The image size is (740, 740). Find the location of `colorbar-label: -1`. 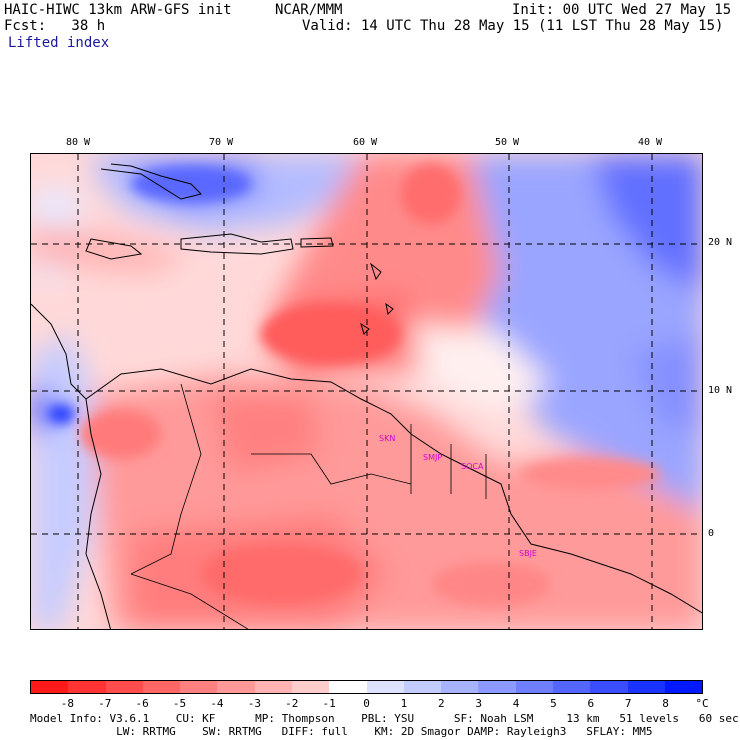

colorbar-label: -1 is located at coordinates (329, 703).